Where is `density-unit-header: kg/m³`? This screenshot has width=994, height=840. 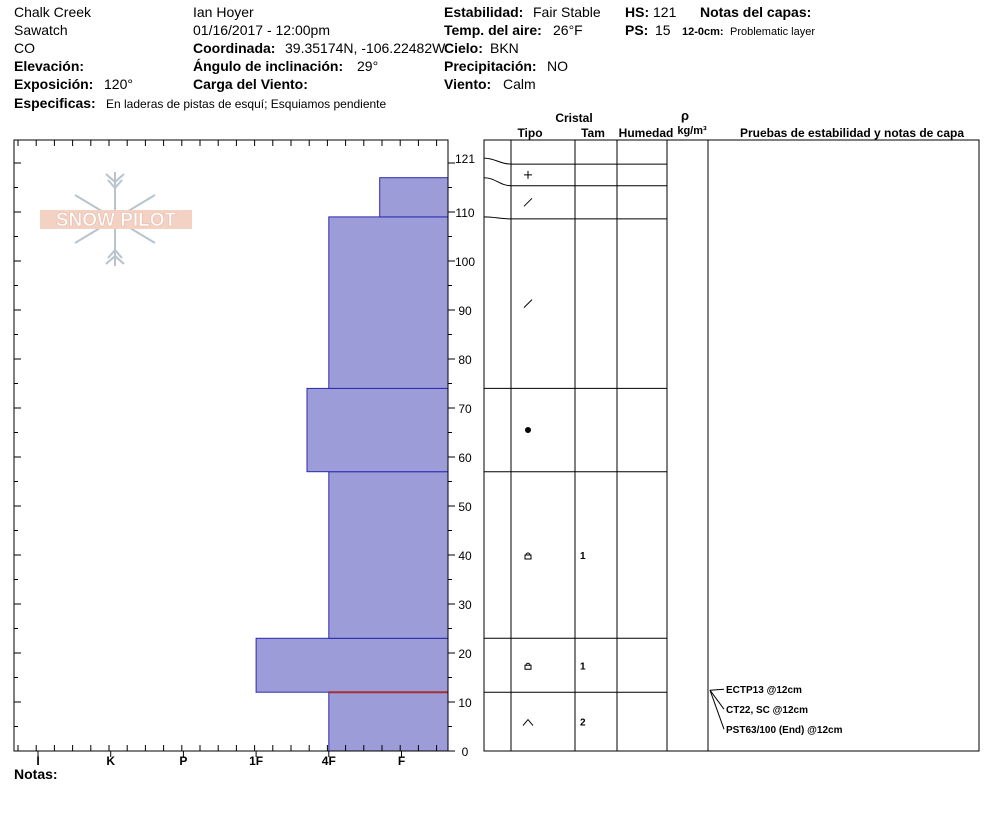 density-unit-header: kg/m³ is located at coordinates (692, 131).